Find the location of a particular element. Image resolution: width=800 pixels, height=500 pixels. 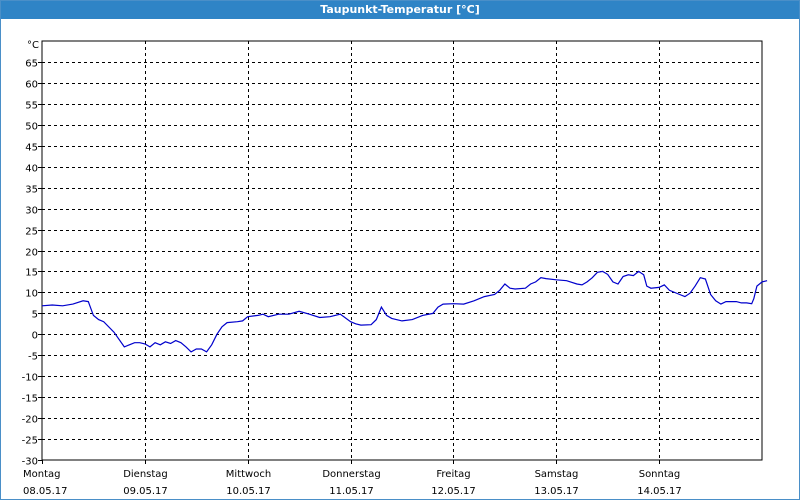

y-tick-label: 55 is located at coordinates (31, 106).